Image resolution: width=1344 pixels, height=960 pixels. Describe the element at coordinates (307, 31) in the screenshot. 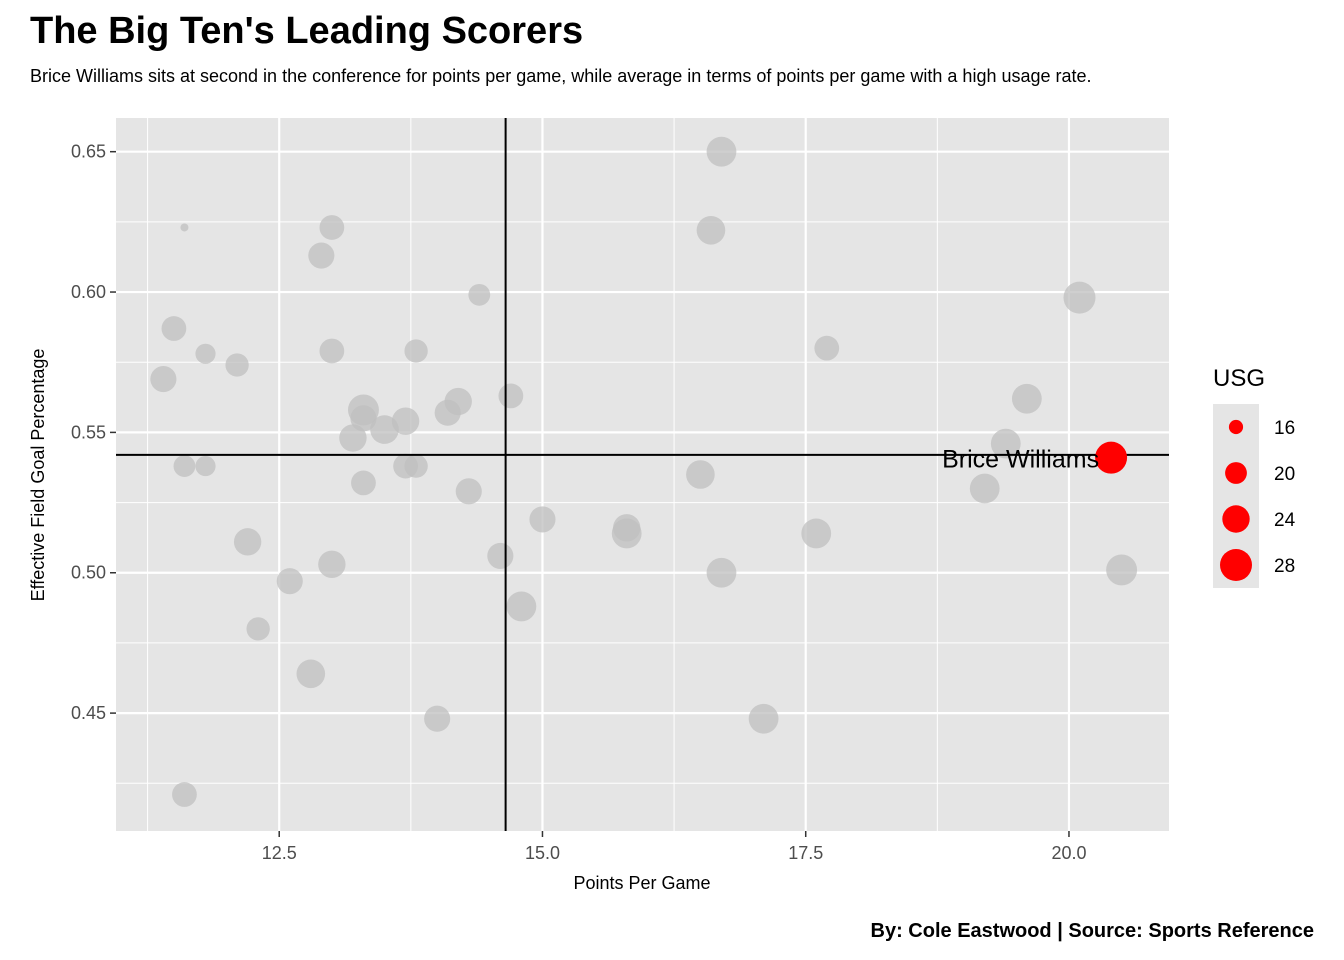

I see `chart-title: The Big Ten's Leading Scorers` at that location.